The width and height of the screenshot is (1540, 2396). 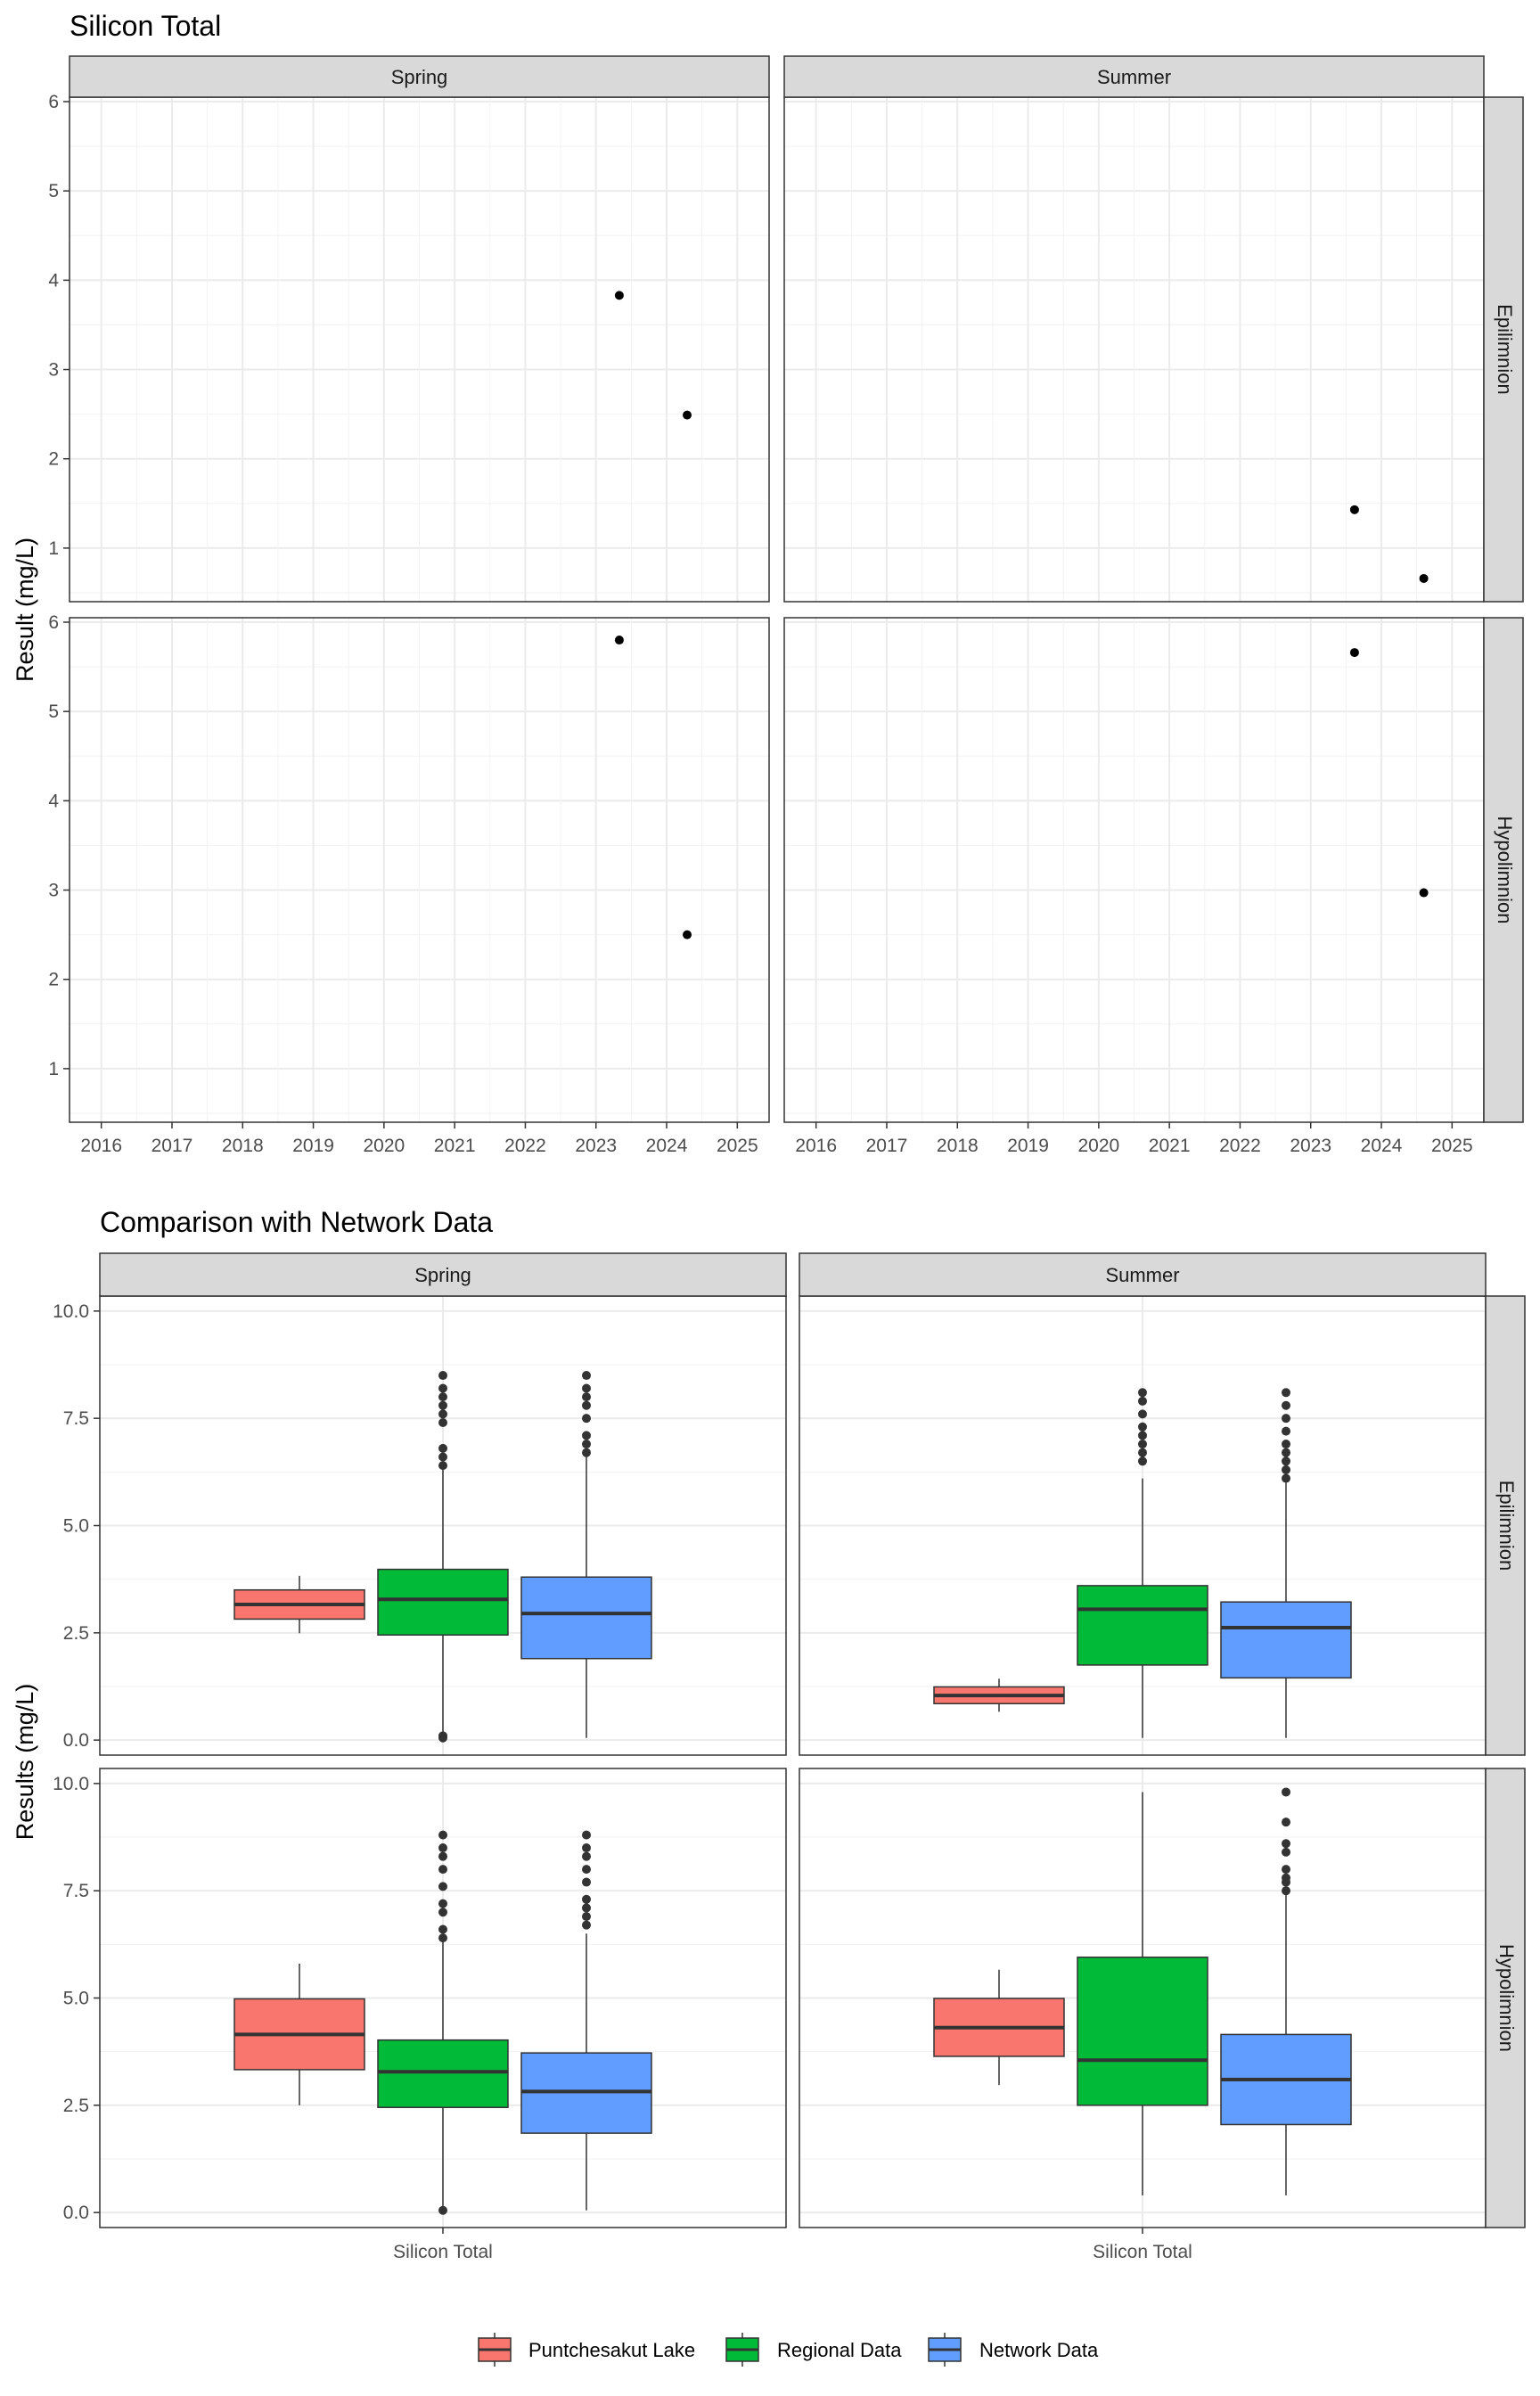 I want to click on legend-item-puntchesakut-lake: Puntchesakut Lake, so click(x=586, y=2350).